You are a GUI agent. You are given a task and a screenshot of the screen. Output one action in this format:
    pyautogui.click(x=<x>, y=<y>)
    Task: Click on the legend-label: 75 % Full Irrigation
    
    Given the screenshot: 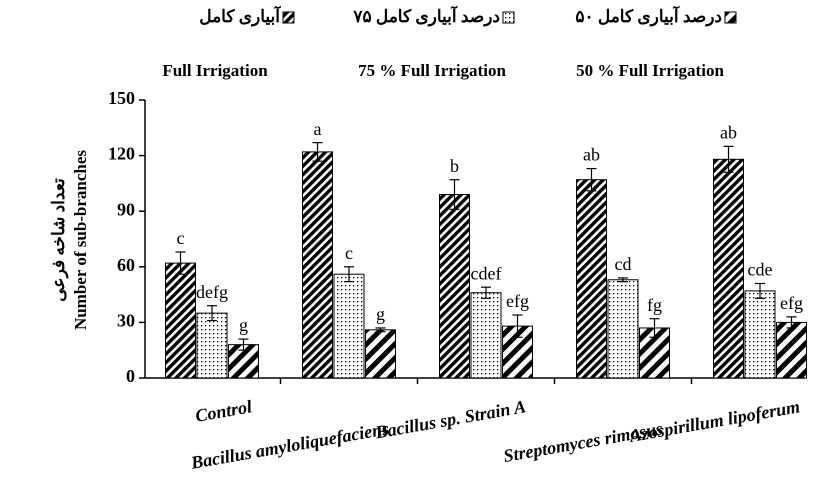 What is the action you would take?
    pyautogui.click(x=432, y=70)
    